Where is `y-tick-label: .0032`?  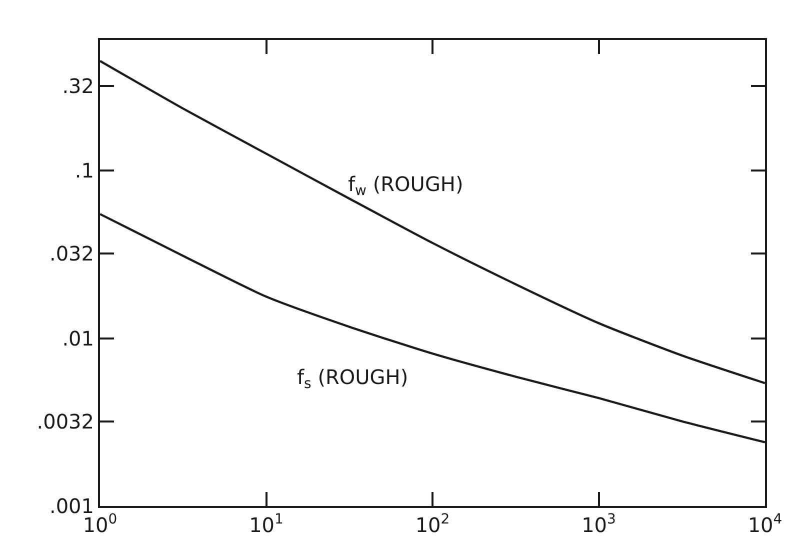 y-tick-label: .0032 is located at coordinates (65, 421).